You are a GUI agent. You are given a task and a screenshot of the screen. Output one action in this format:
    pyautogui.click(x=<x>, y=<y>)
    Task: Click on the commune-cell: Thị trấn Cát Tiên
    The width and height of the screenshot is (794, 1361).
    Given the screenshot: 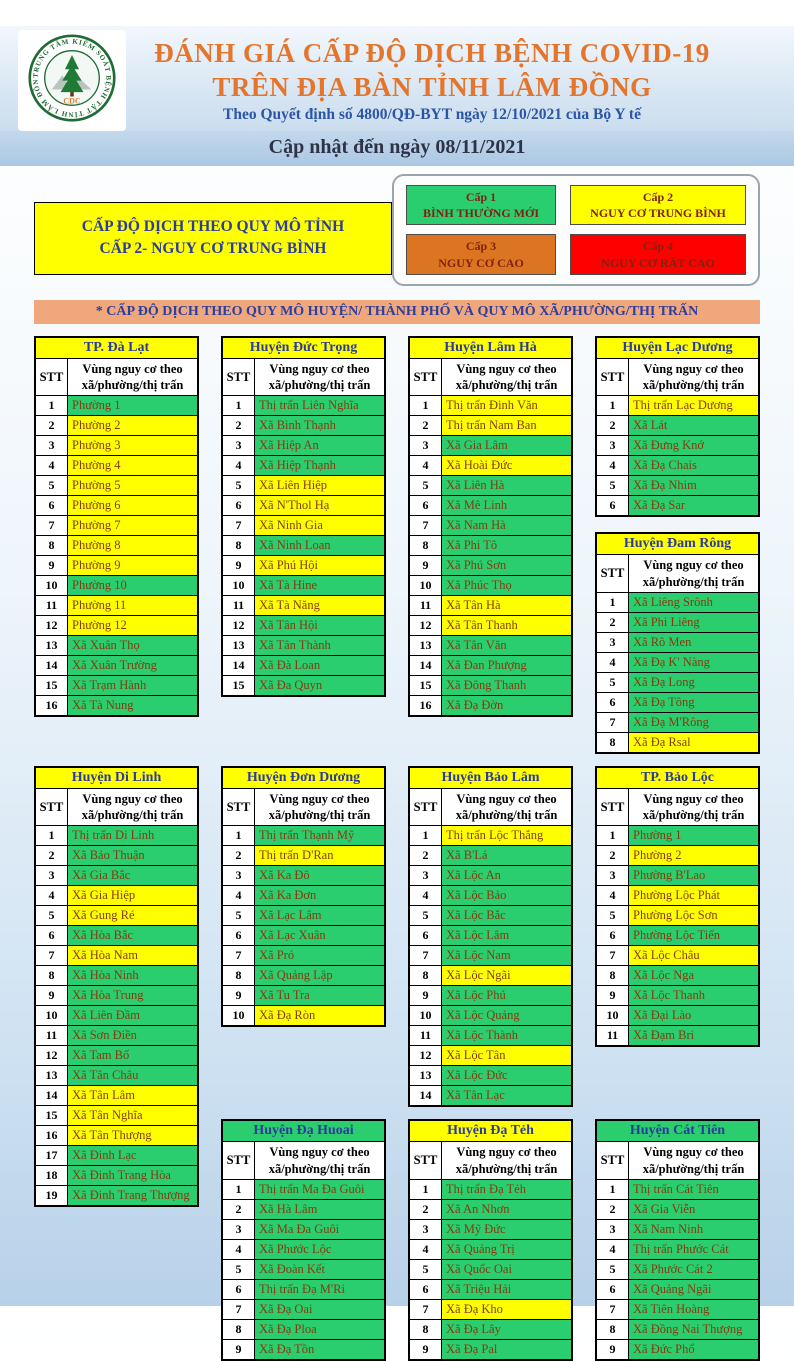 What is the action you would take?
    pyautogui.click(x=694, y=1189)
    